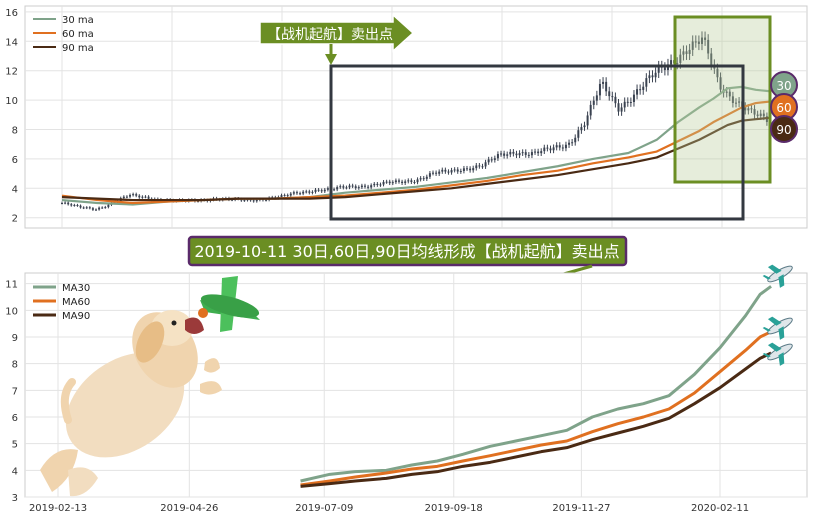 The width and height of the screenshot is (813, 520). Describe the element at coordinates (784, 107) in the screenshot. I see `ma-badges: 30 60 90` at that location.